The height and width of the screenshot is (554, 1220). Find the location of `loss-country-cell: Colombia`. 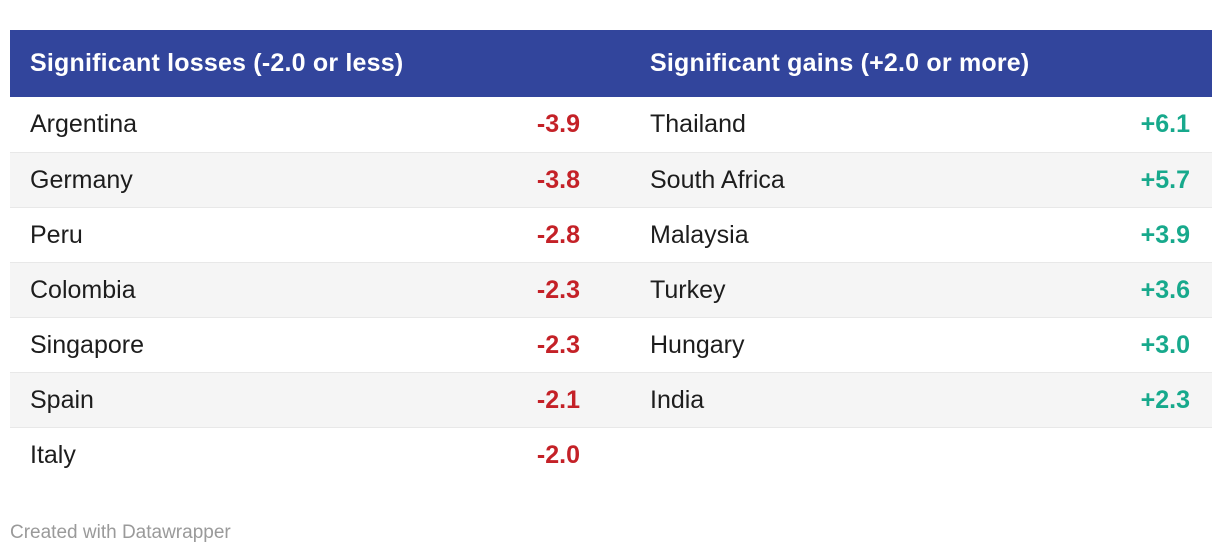

loss-country-cell: Colombia is located at coordinates (83, 289).